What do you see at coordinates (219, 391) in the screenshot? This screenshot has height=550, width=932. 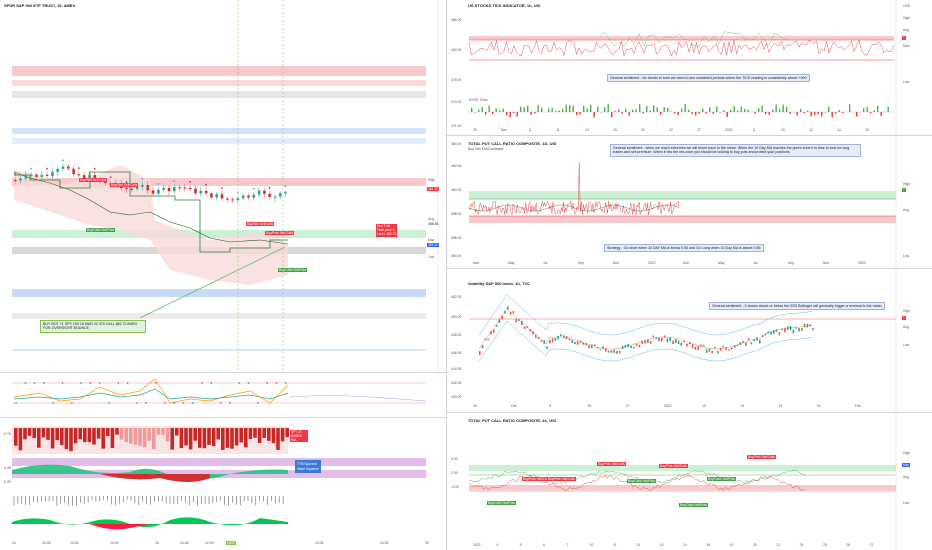 I see `osc1-svg` at bounding box center [219, 391].